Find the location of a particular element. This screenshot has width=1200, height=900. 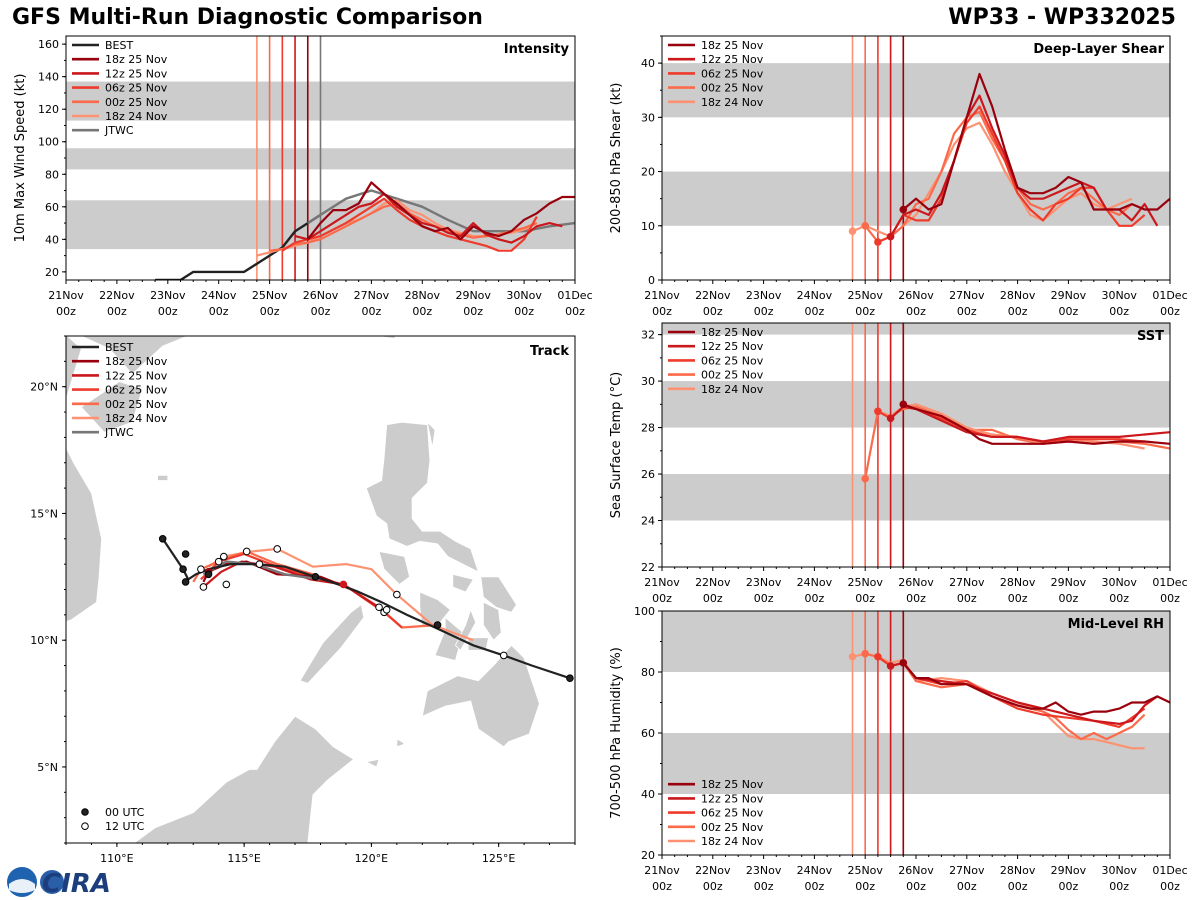

x-tick-day-label: 23Nov is located at coordinates (764, 295).